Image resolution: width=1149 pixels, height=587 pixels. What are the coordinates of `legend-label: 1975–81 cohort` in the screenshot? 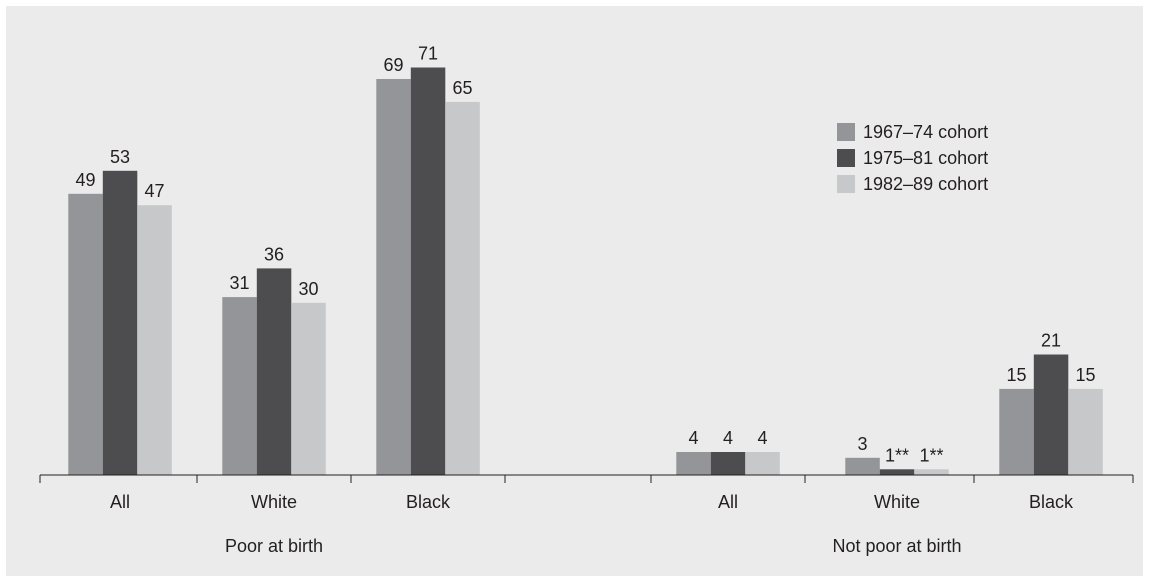 It's located at (925, 158).